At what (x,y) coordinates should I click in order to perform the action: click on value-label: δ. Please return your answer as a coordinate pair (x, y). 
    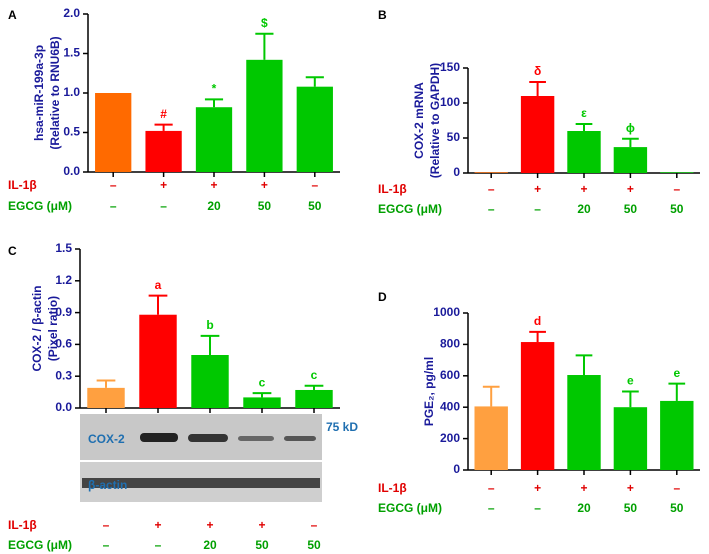
    Looking at the image, I should click on (537, 71).